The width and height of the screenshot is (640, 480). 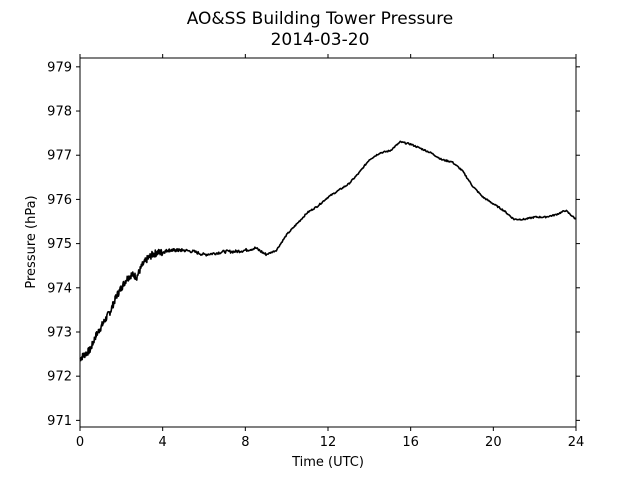 What do you see at coordinates (327, 462) in the screenshot?
I see `x-axis-label: Time (UTC)` at bounding box center [327, 462].